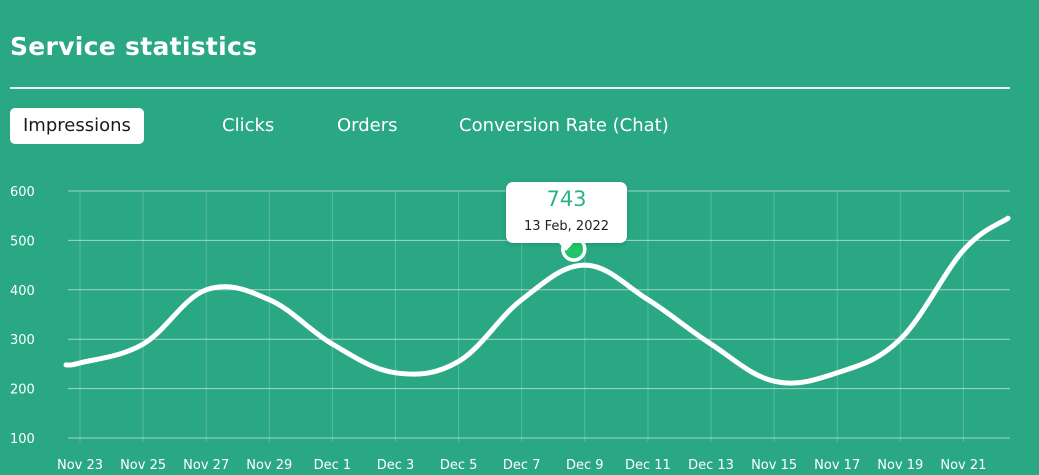 Image resolution: width=1039 pixels, height=475 pixels. I want to click on title-divider, so click(510, 88).